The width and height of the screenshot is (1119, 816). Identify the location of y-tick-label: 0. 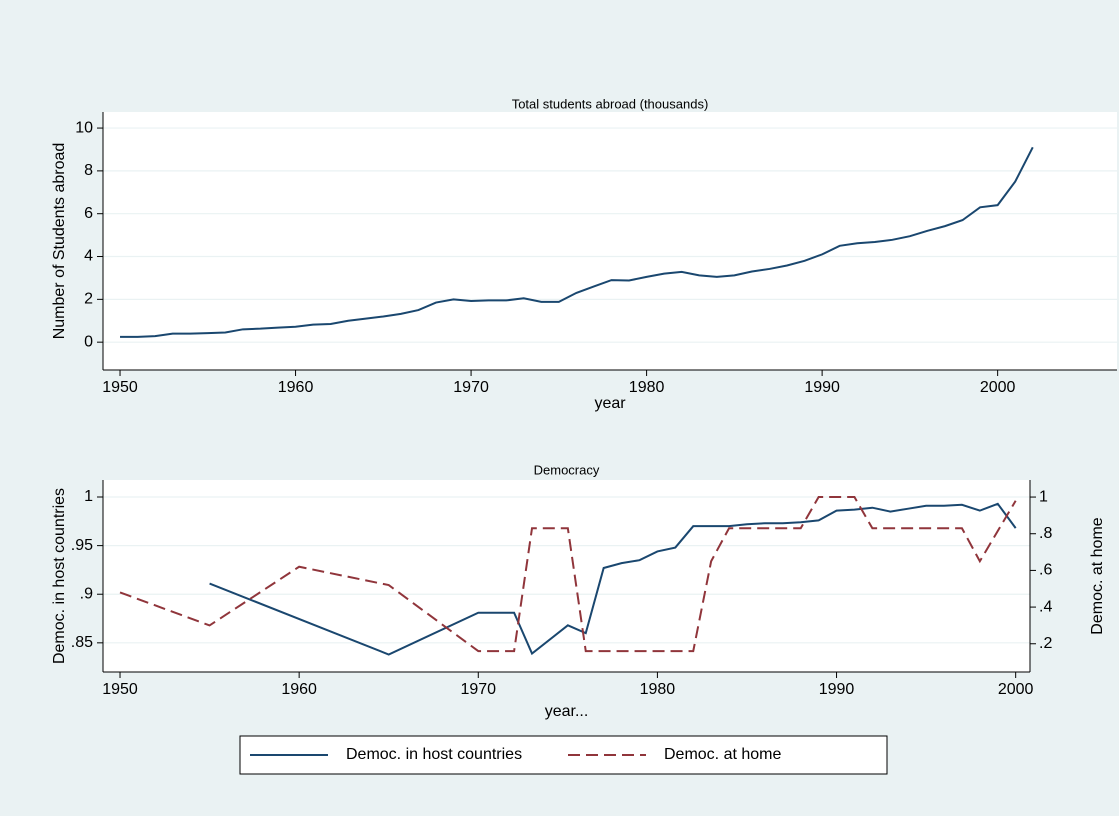
(88, 341).